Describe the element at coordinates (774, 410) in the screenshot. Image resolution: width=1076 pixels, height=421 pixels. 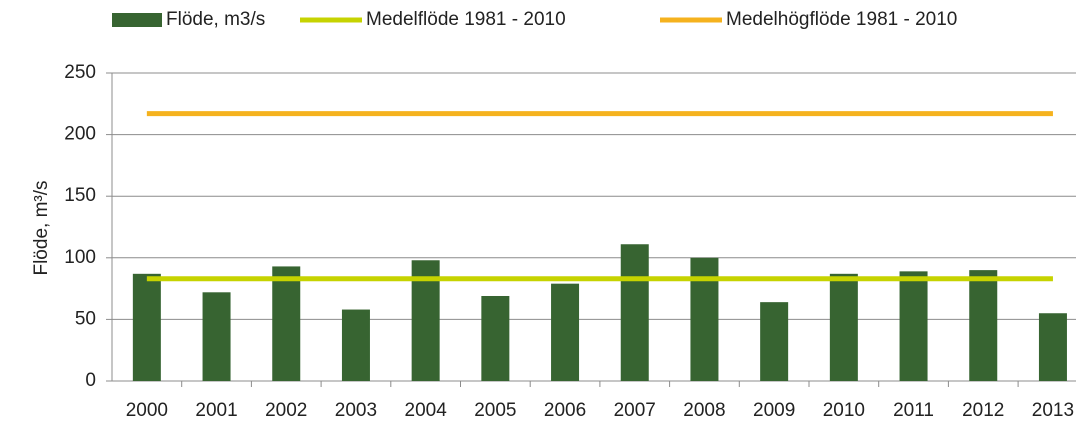
I see `x-tick-label: 2009` at that location.